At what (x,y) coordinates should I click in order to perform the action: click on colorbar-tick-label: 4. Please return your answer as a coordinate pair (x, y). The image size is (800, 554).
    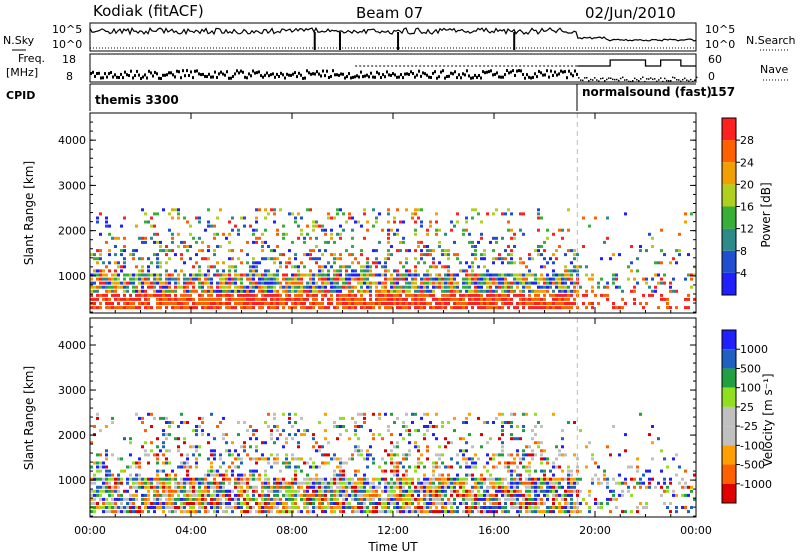
    Looking at the image, I should click on (743, 273).